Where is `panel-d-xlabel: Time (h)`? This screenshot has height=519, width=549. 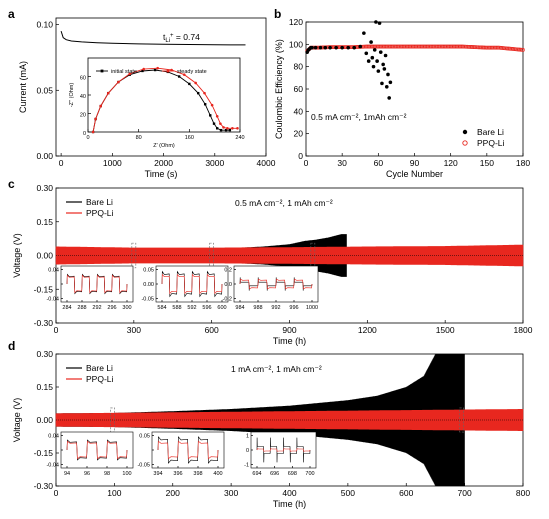 panel-d-xlabel: Time (h) is located at coordinates (289, 504).